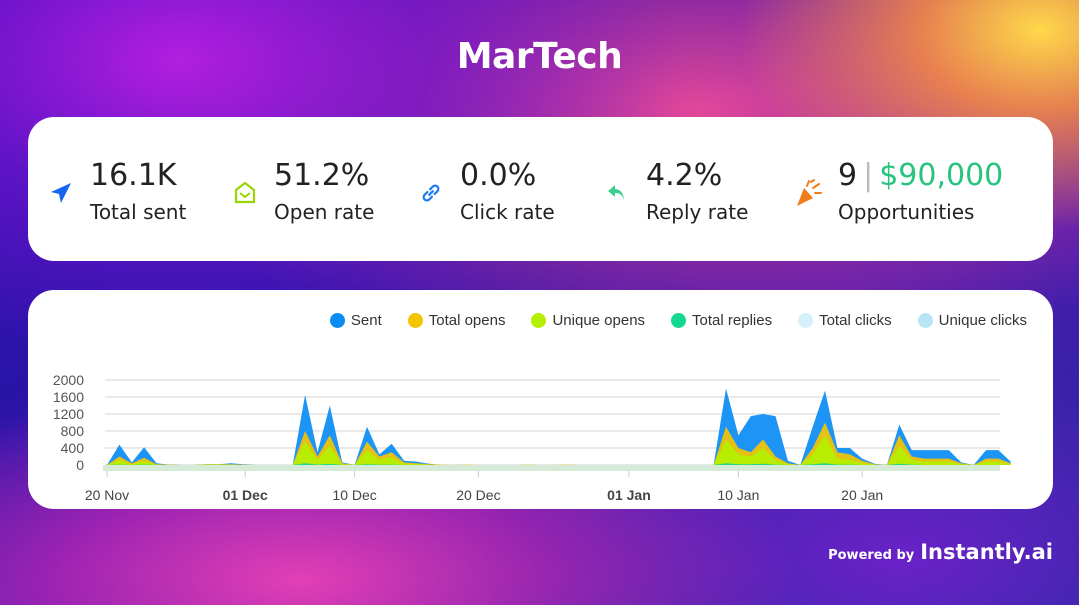 The width and height of the screenshot is (1079, 605). Describe the element at coordinates (61, 193) in the screenshot. I see `paper-plane-icon` at that location.